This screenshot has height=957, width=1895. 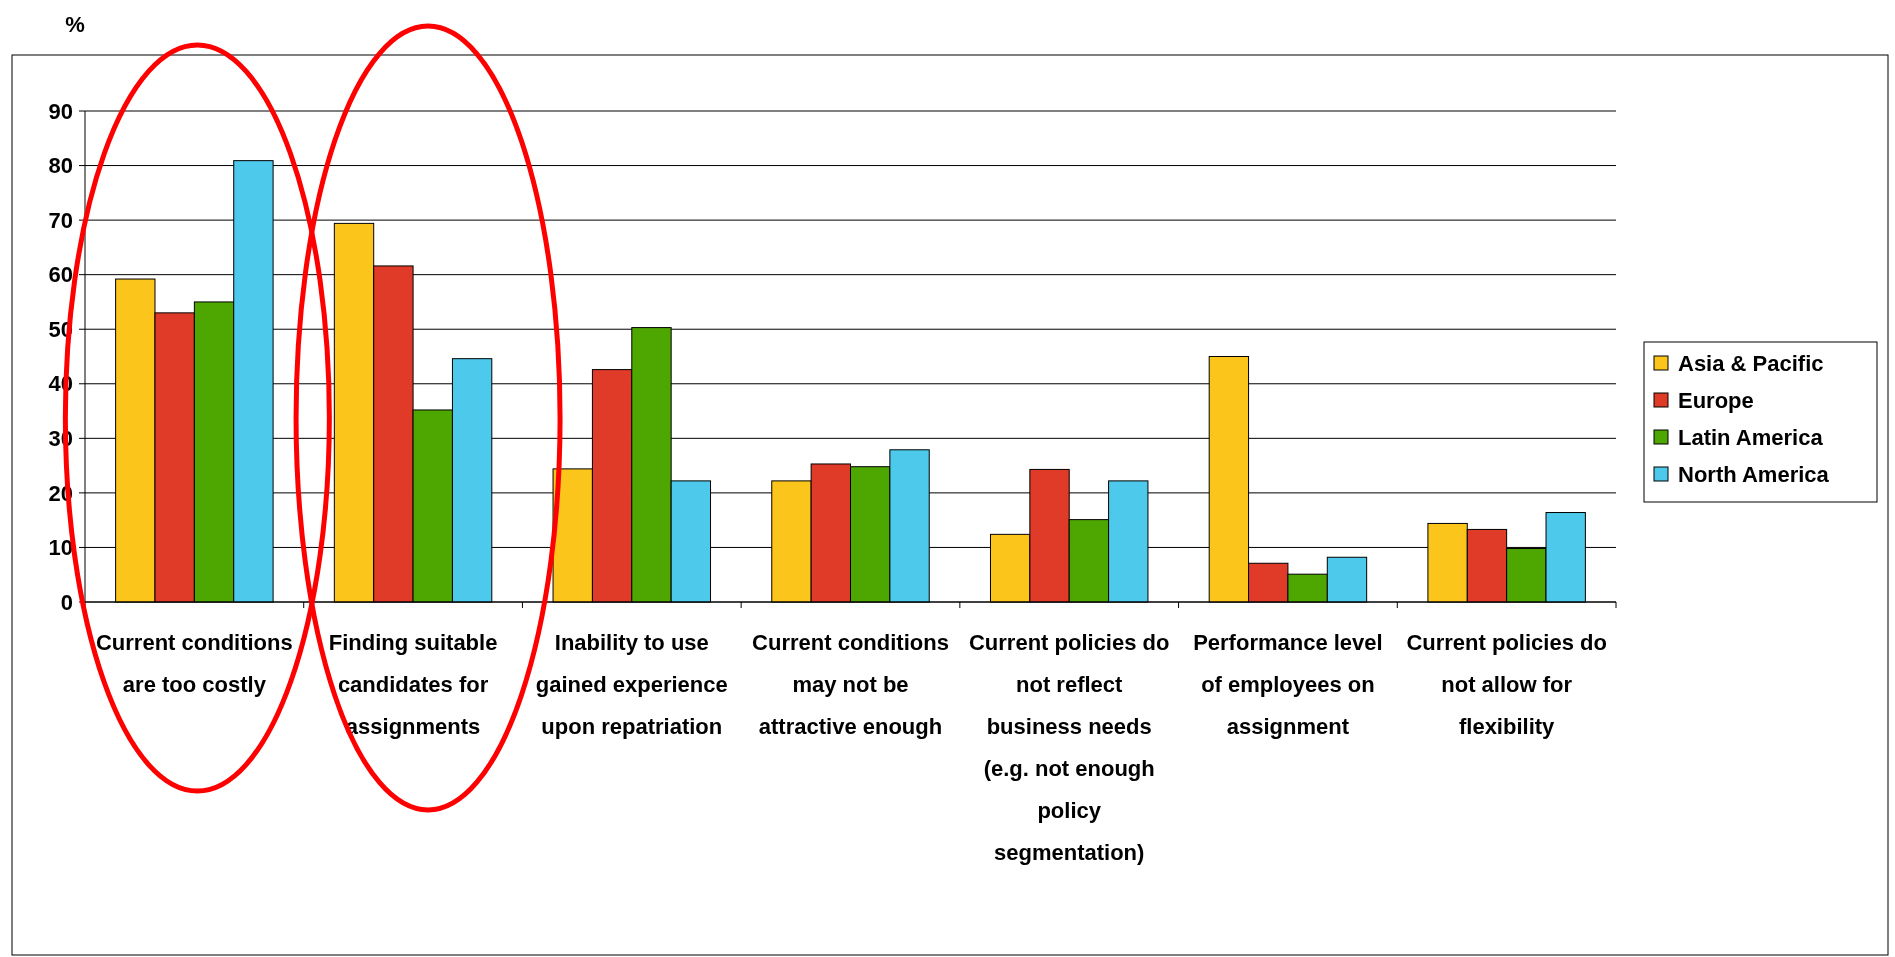 What do you see at coordinates (631, 684) in the screenshot?
I see `x-tick-label: Inability to use gained experience upon repatriation` at bounding box center [631, 684].